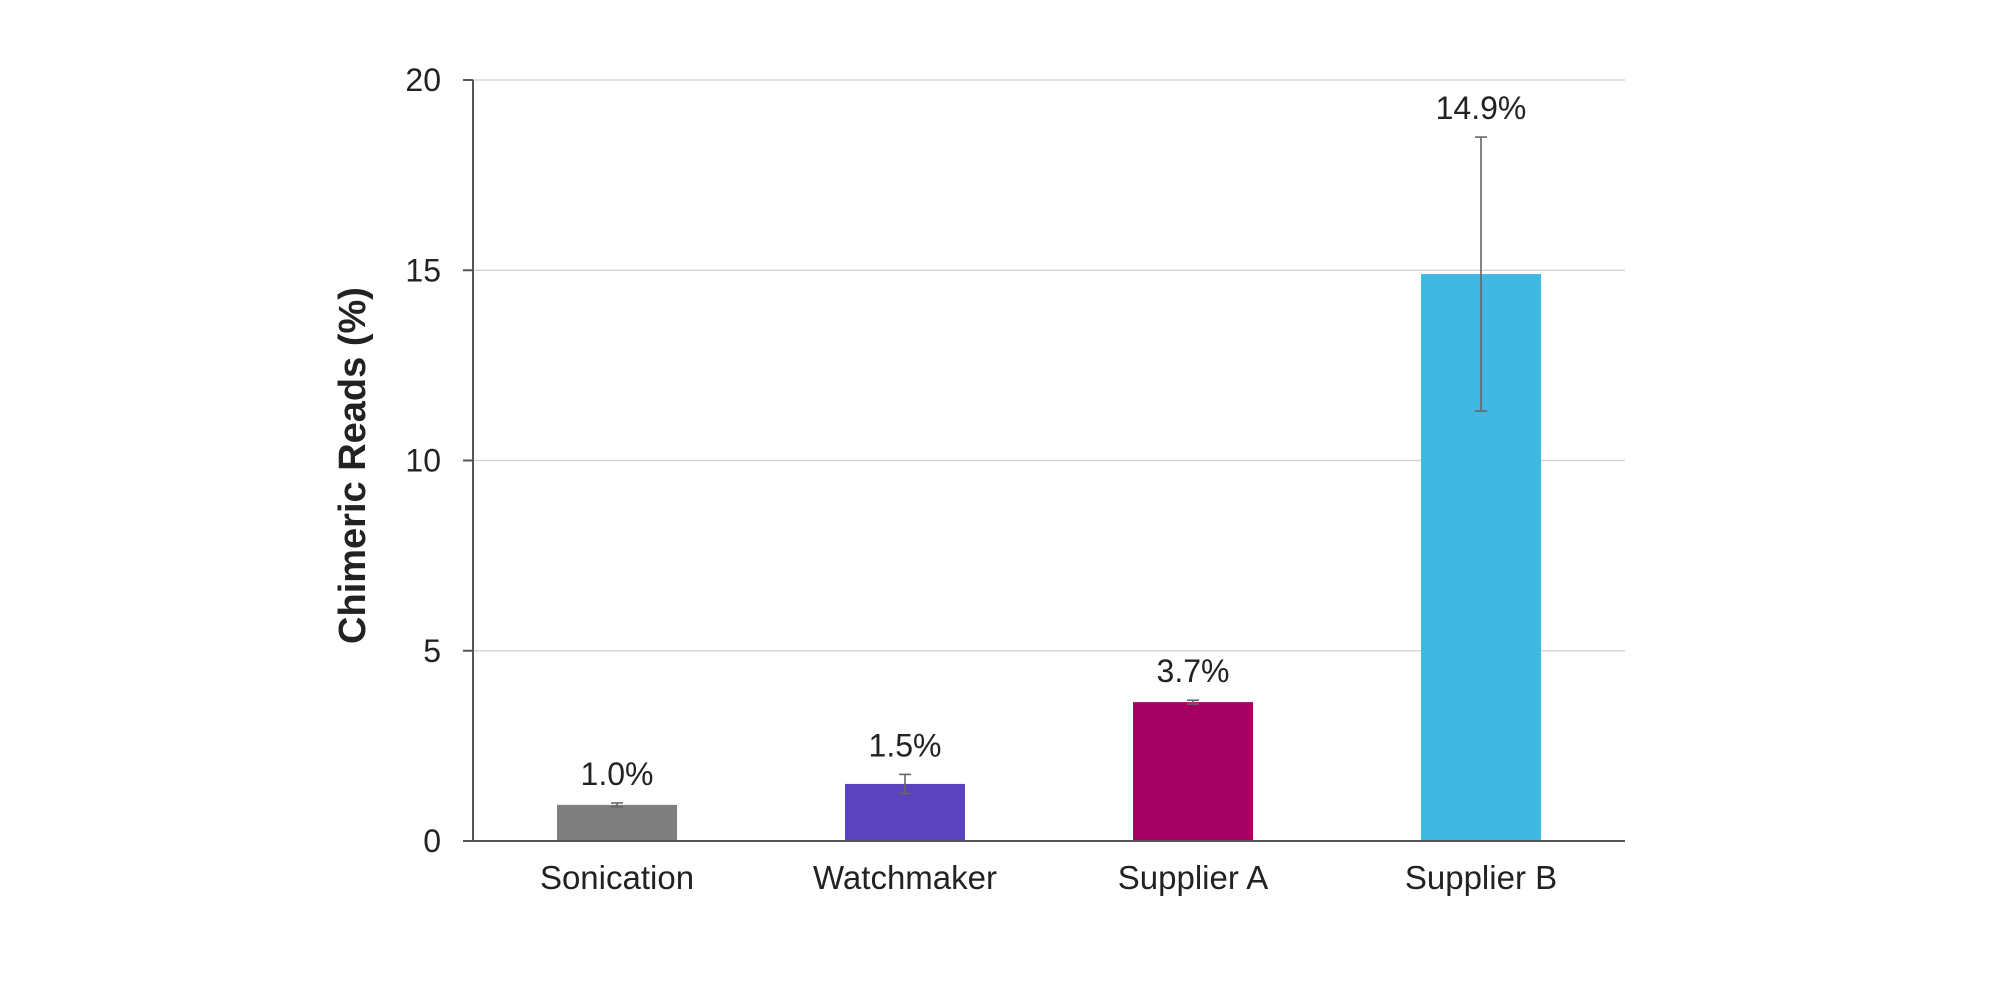  Describe the element at coordinates (432, 841) in the screenshot. I see `y-tick-label: 0` at that location.